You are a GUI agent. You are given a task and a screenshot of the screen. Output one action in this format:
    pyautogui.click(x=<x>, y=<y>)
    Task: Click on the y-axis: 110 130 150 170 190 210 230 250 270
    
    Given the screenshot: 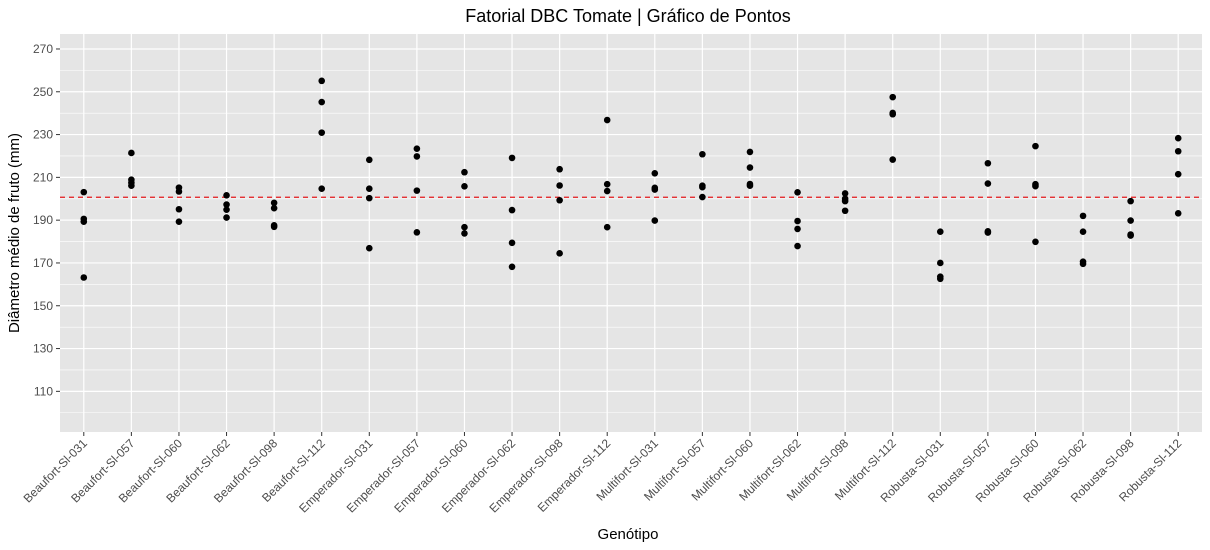 What is the action you would take?
    pyautogui.click(x=46, y=220)
    